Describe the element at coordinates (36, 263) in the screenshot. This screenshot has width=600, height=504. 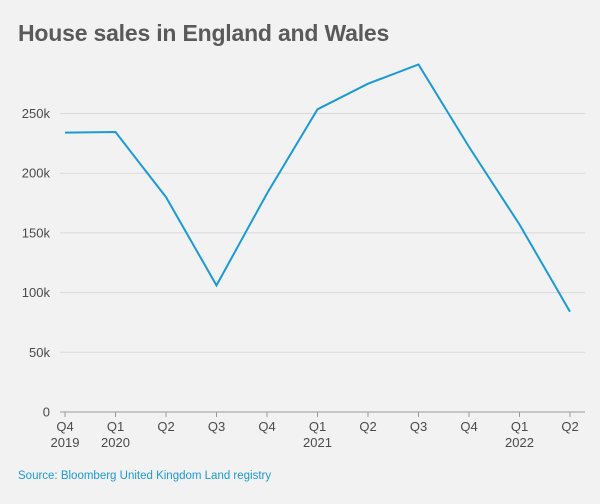
I see `y-axis-ticks: 0 50k 100k 150k 200k 250k` at that location.